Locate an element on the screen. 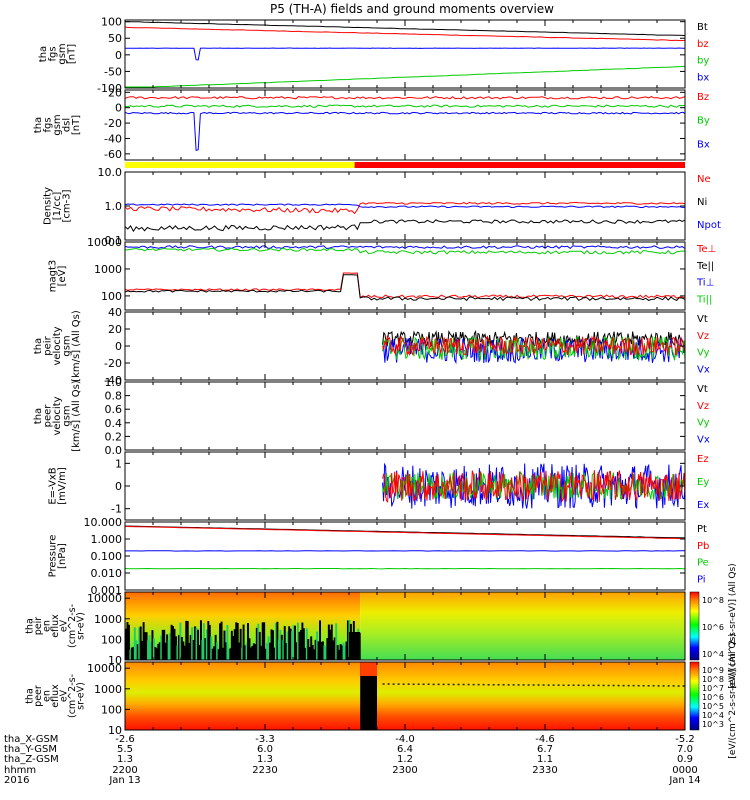  y-tick-label: -1 is located at coordinates (116, 509).